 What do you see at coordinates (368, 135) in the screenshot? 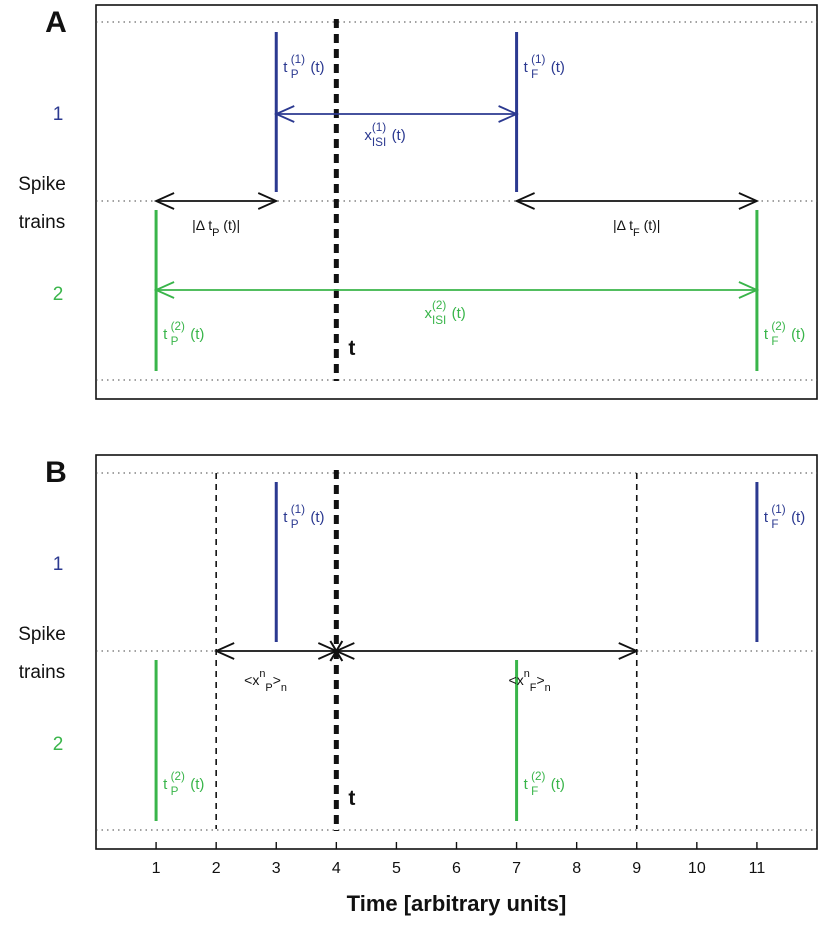
I see `panel-a-interval-label-isi-1-base: x` at bounding box center [368, 135].